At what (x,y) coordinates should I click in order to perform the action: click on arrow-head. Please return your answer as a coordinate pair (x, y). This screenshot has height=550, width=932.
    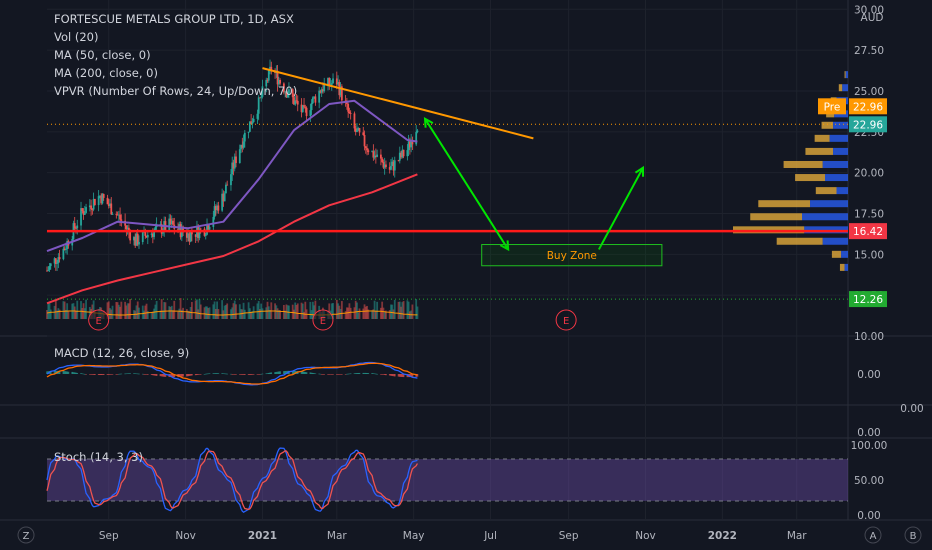
    Looking at the image, I should click on (428, 122).